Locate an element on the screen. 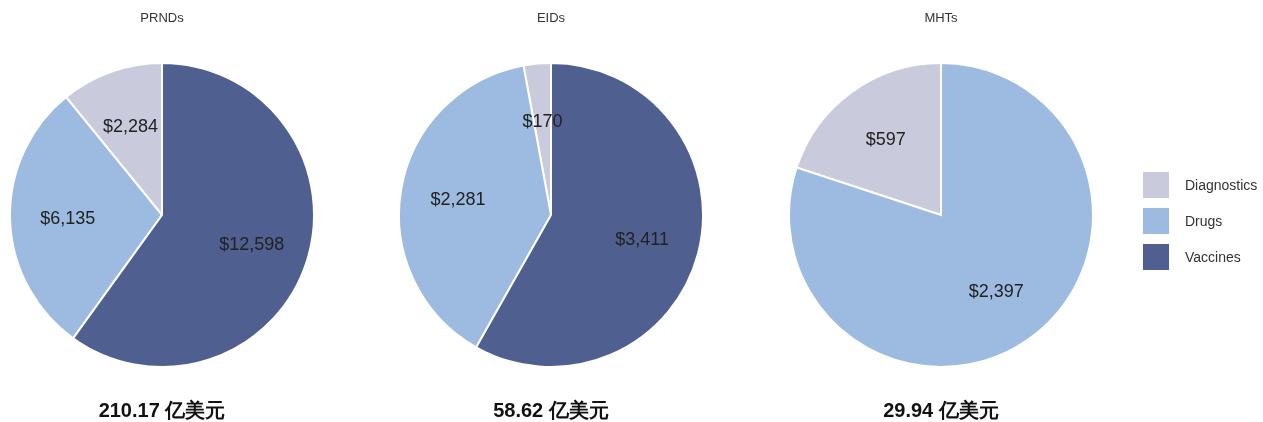  legend-label: Drugs is located at coordinates (1204, 221).